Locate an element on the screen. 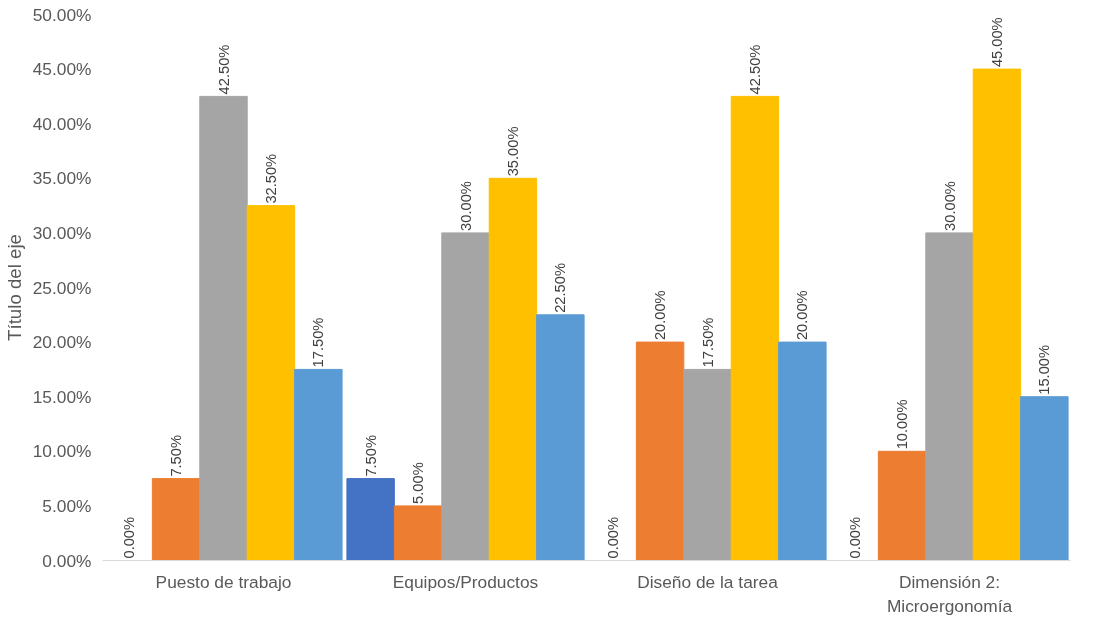  data-label: 45.00% is located at coordinates (996, 42).